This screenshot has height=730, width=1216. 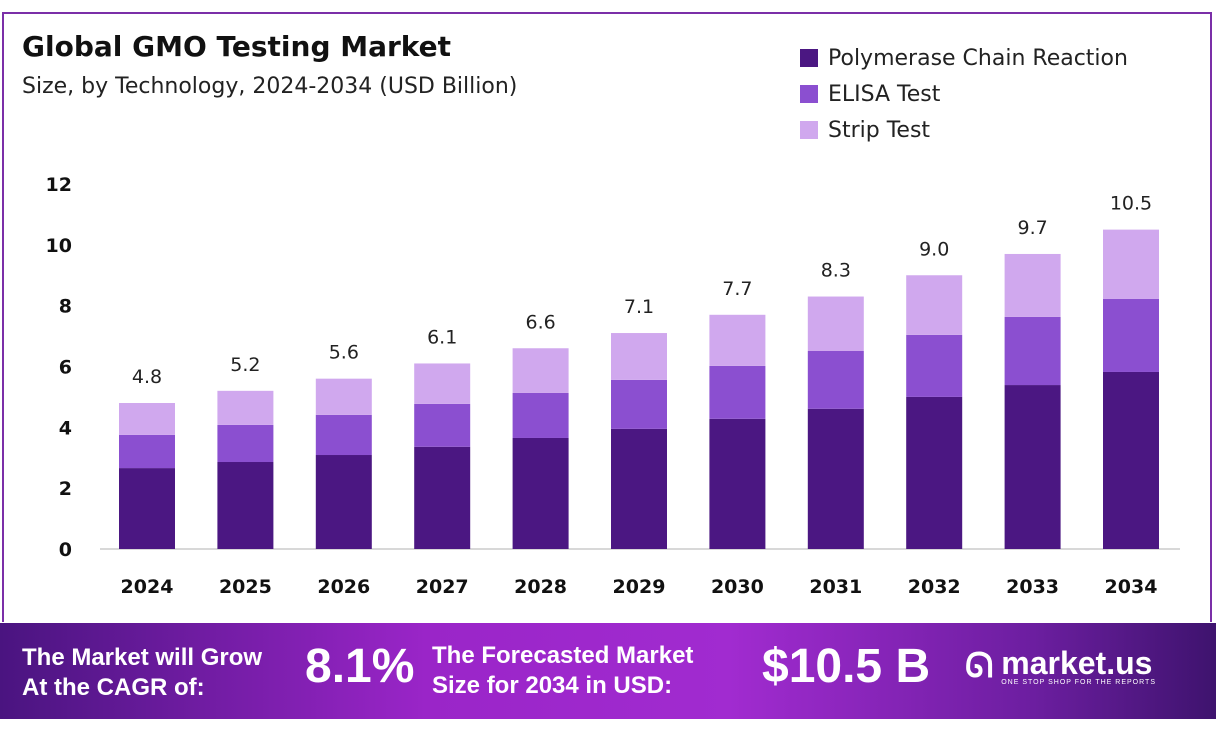 I want to click on total-label: 9.7, so click(x=1032, y=228).